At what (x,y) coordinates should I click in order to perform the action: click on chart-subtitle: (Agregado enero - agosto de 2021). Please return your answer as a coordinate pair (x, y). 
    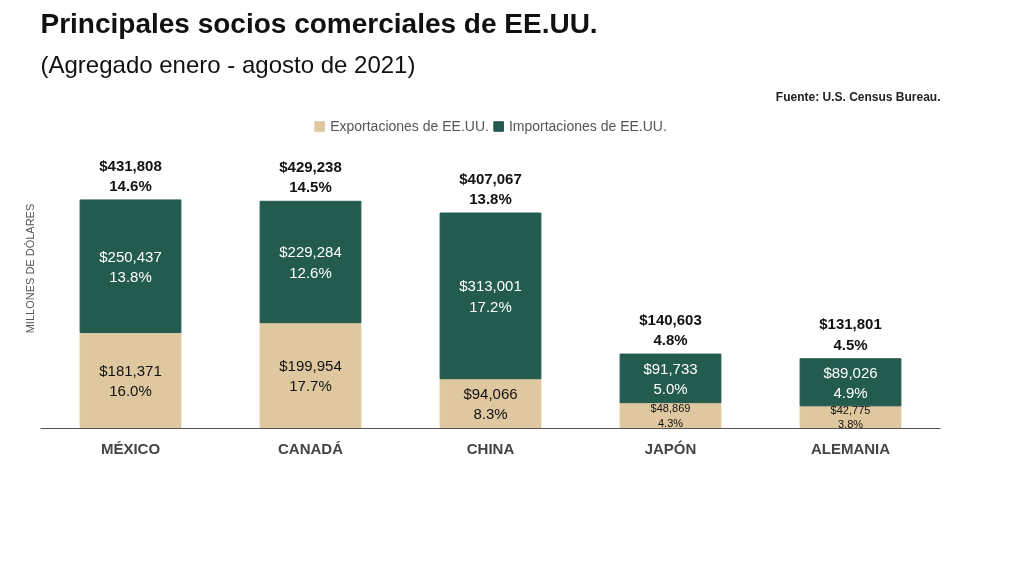
    Looking at the image, I should click on (228, 64).